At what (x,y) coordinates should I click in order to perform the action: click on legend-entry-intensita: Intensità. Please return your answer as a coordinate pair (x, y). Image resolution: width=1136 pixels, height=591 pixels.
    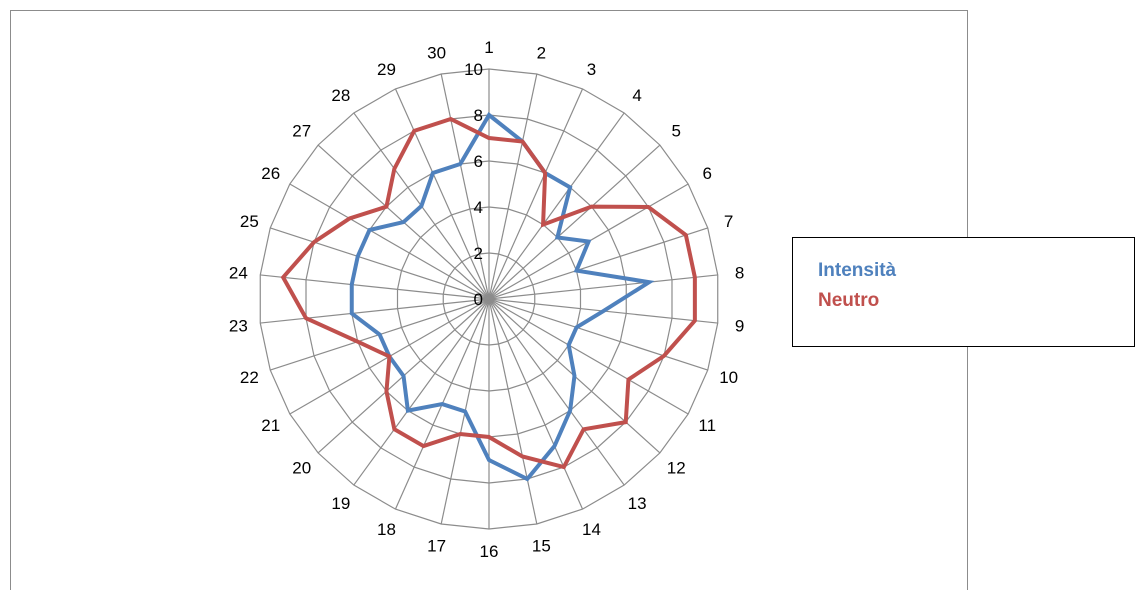
    Looking at the image, I should click on (857, 270).